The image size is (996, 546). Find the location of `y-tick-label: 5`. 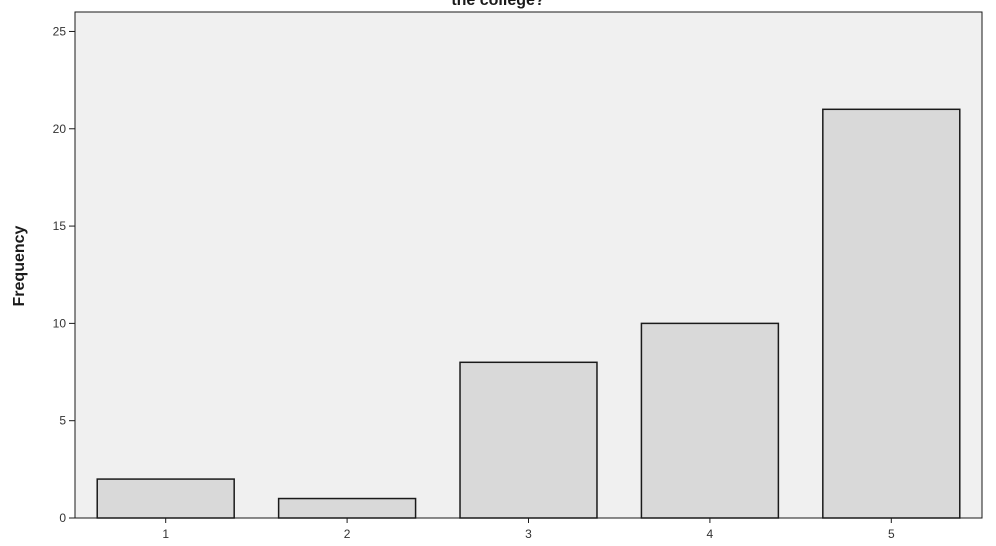

y-tick-label: 5 is located at coordinates (62, 421).